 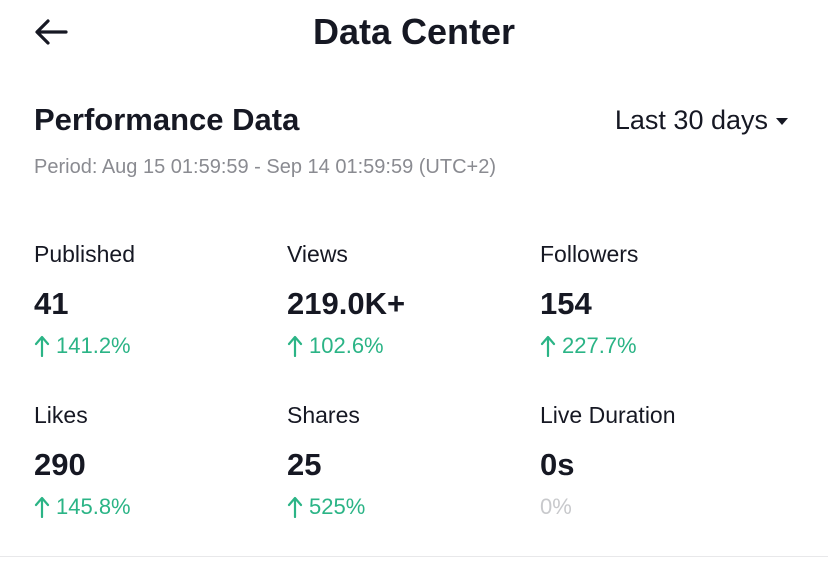 I want to click on date-range-dropdown: Last 30 days, so click(x=701, y=120).